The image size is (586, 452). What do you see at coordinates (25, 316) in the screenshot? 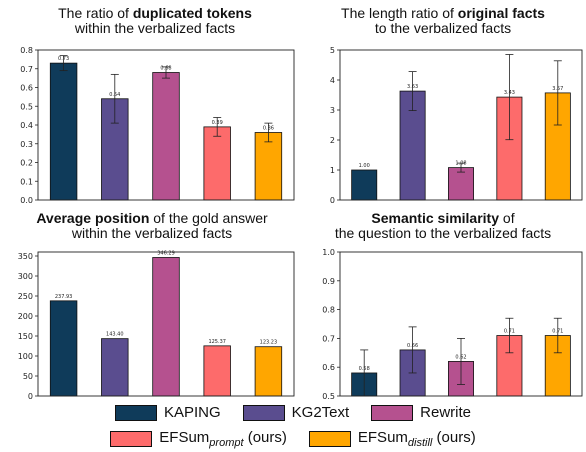
I see `y-tick-label: 200` at bounding box center [25, 316].